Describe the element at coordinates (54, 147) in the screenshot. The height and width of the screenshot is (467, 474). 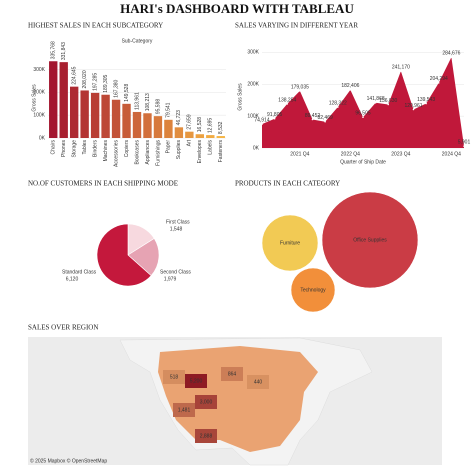
I see `x-tick-label: Chairs` at that location.